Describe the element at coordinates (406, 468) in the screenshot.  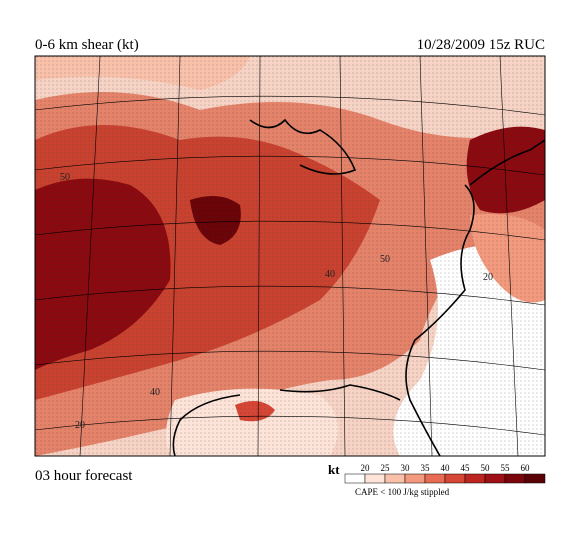
I see `legend-level: 30` at that location.